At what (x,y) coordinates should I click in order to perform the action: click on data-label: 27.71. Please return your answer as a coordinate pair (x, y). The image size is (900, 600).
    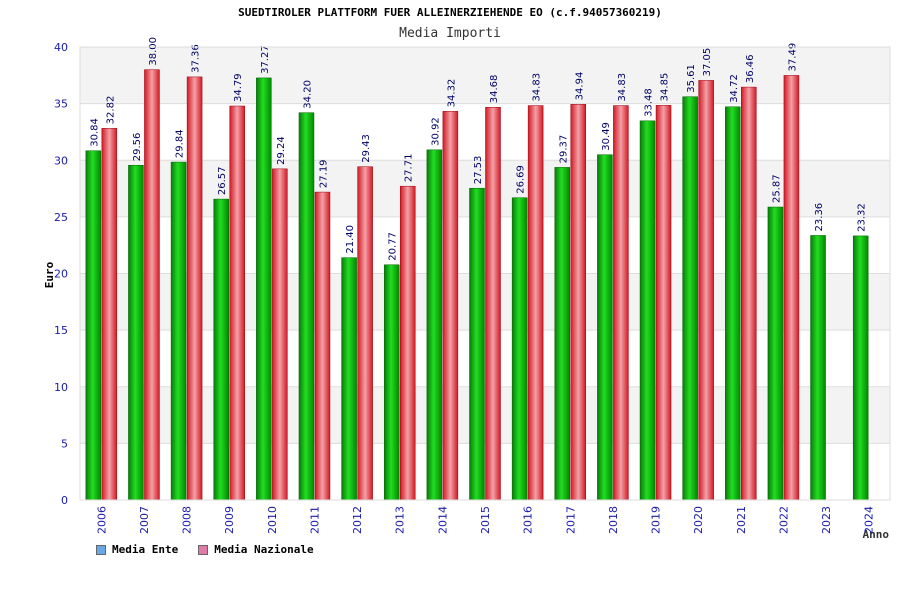
    Looking at the image, I should click on (409, 168).